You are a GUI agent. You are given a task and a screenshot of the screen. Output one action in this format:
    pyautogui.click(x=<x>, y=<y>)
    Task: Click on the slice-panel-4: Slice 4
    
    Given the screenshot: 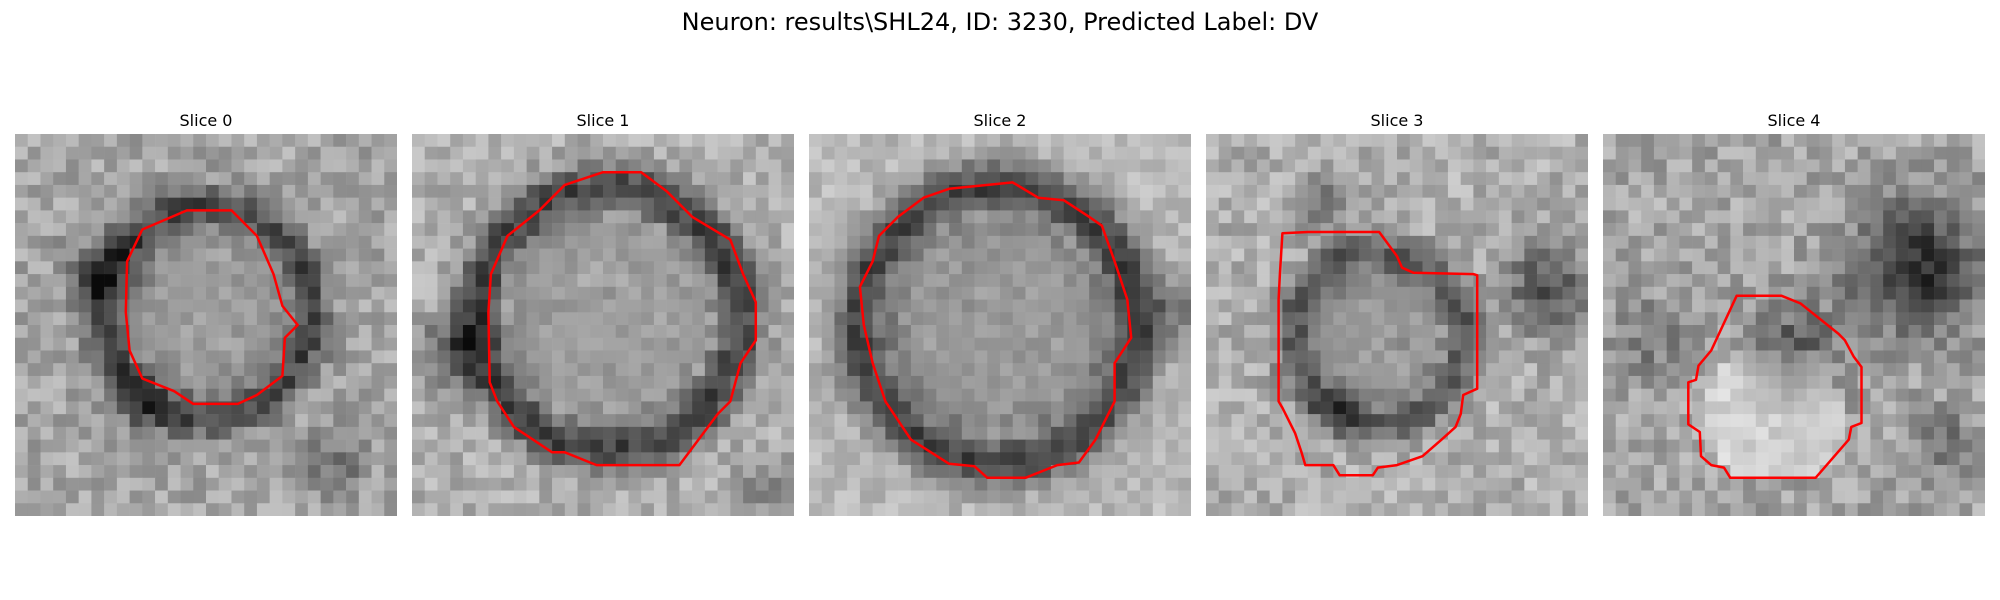 What is the action you would take?
    pyautogui.click(x=1794, y=313)
    